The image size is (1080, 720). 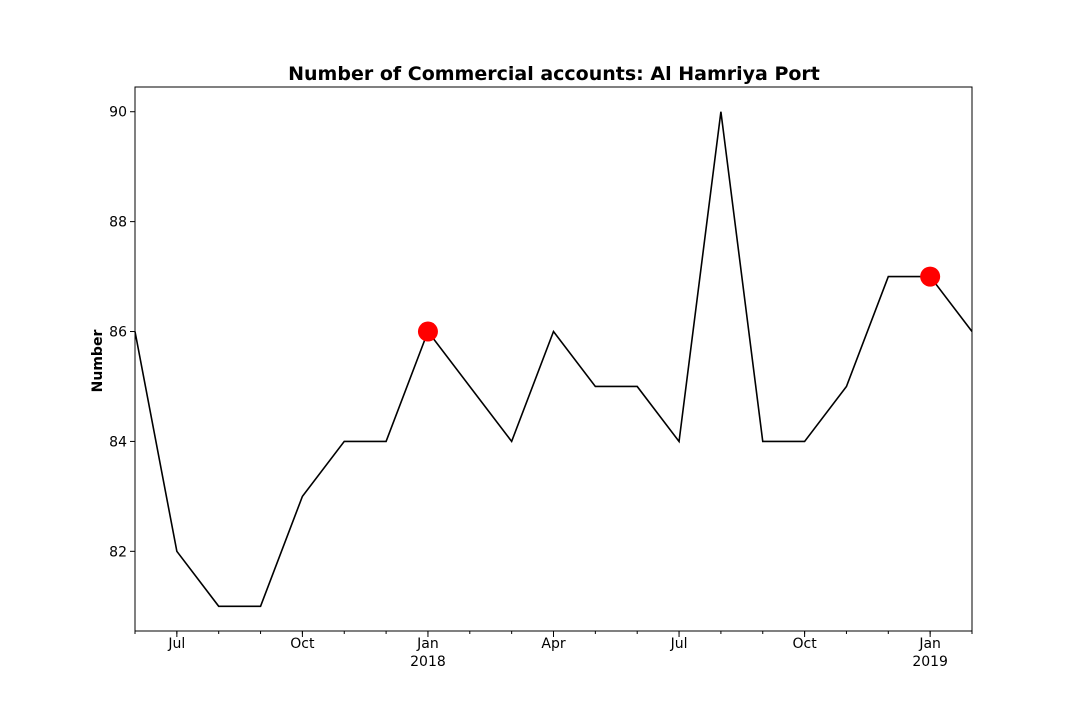 What do you see at coordinates (428, 662) in the screenshot?
I see `x-tick-year-label: 2018` at bounding box center [428, 662].